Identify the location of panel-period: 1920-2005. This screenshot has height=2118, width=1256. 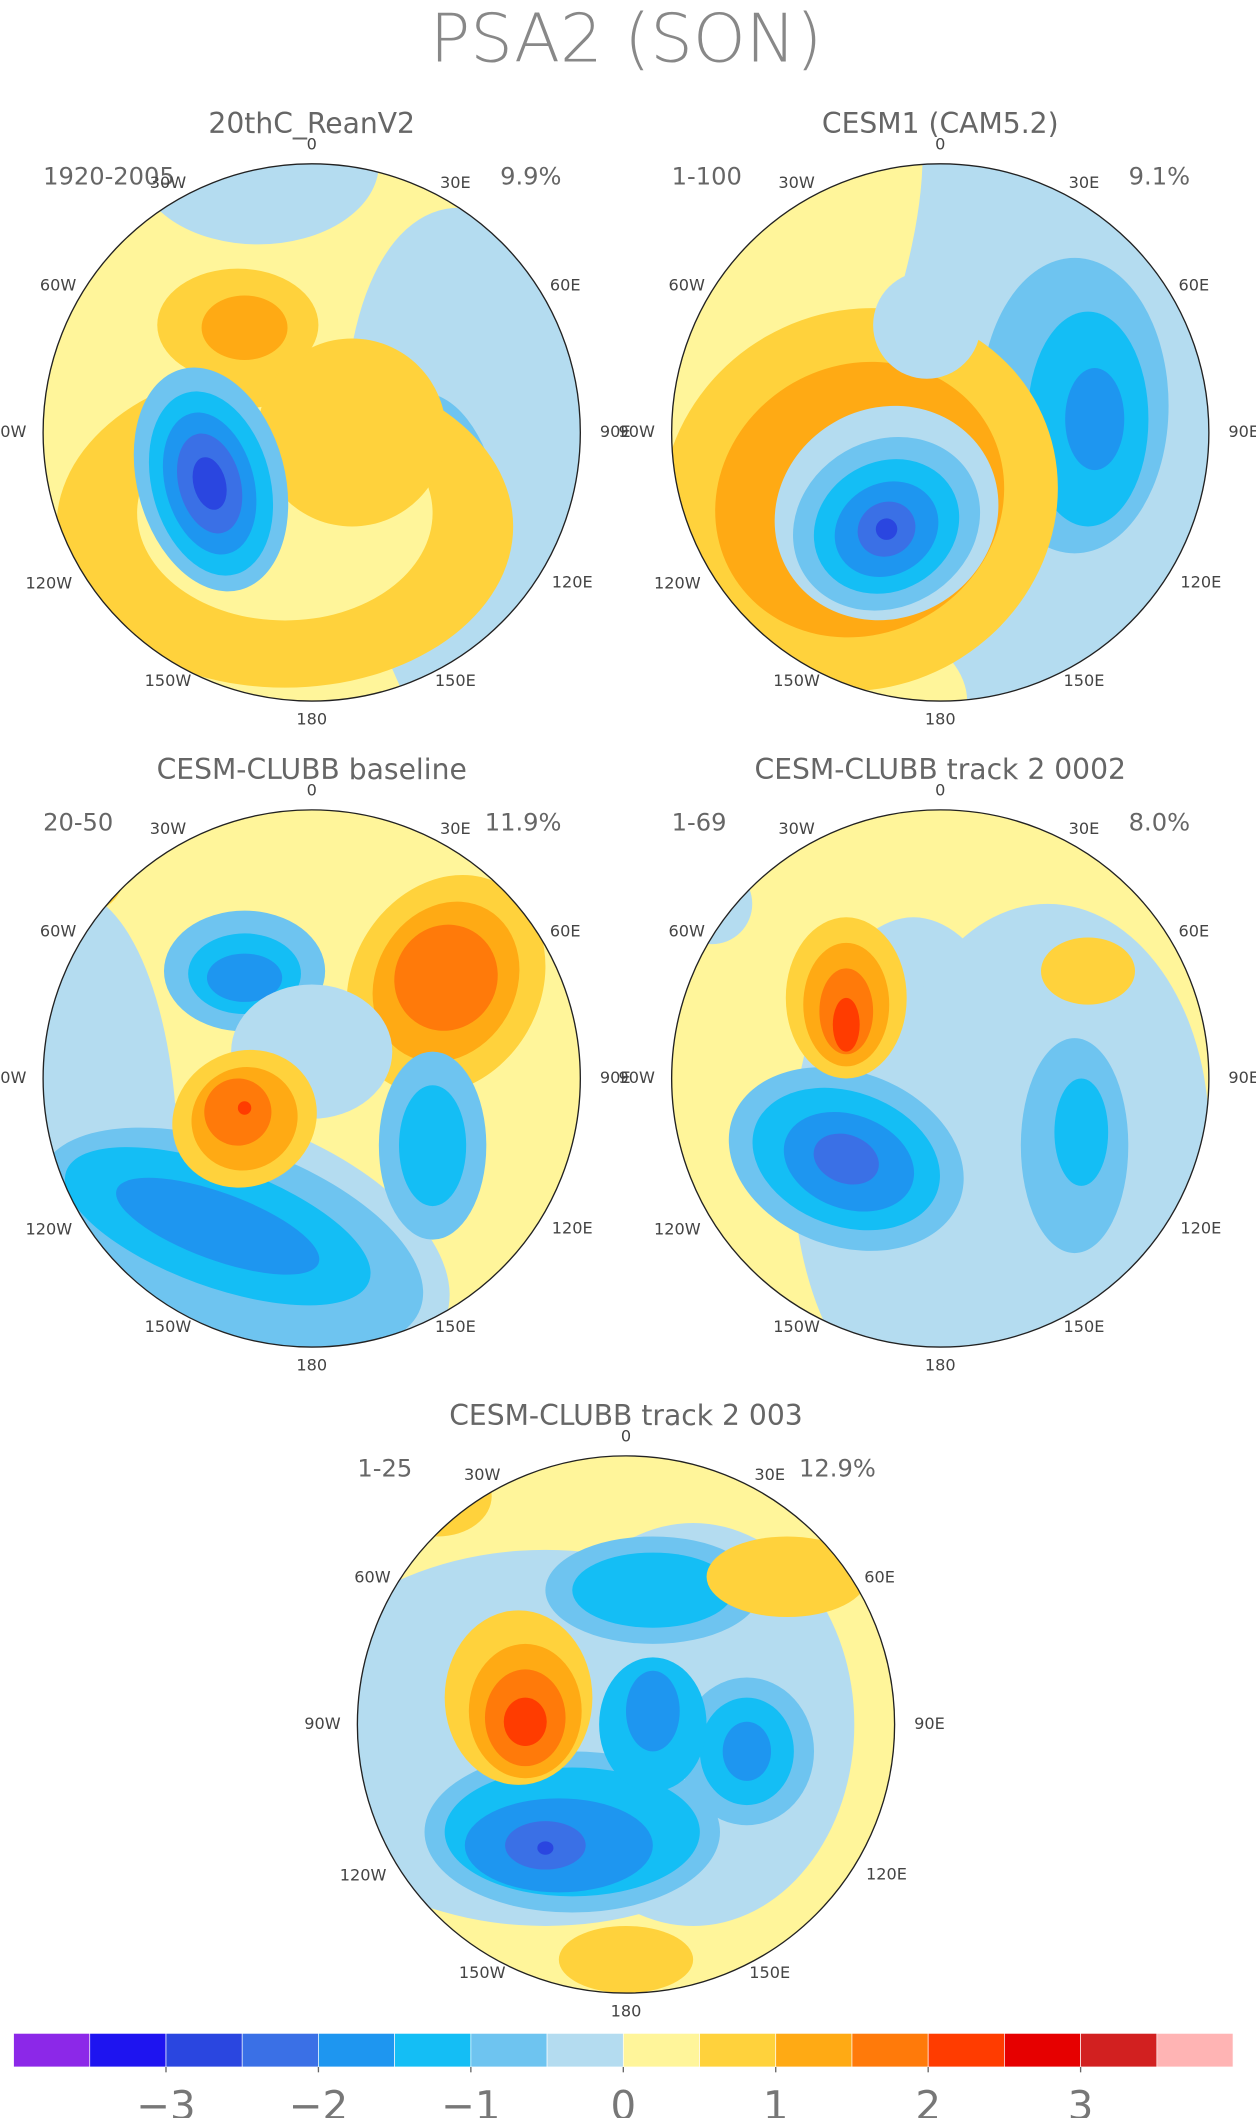
(109, 176).